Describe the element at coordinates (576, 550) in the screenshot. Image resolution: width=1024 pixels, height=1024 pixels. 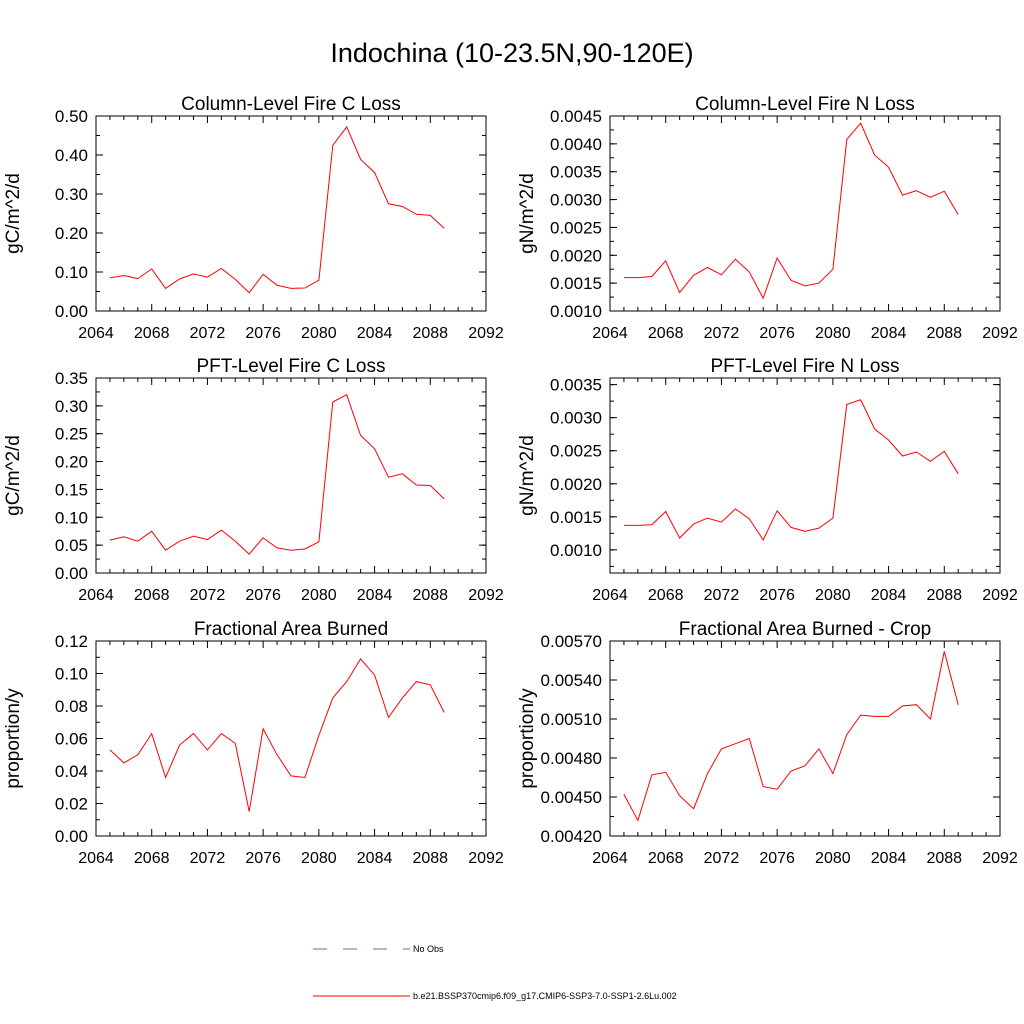
I see `y-tick-label: 0.0010` at that location.